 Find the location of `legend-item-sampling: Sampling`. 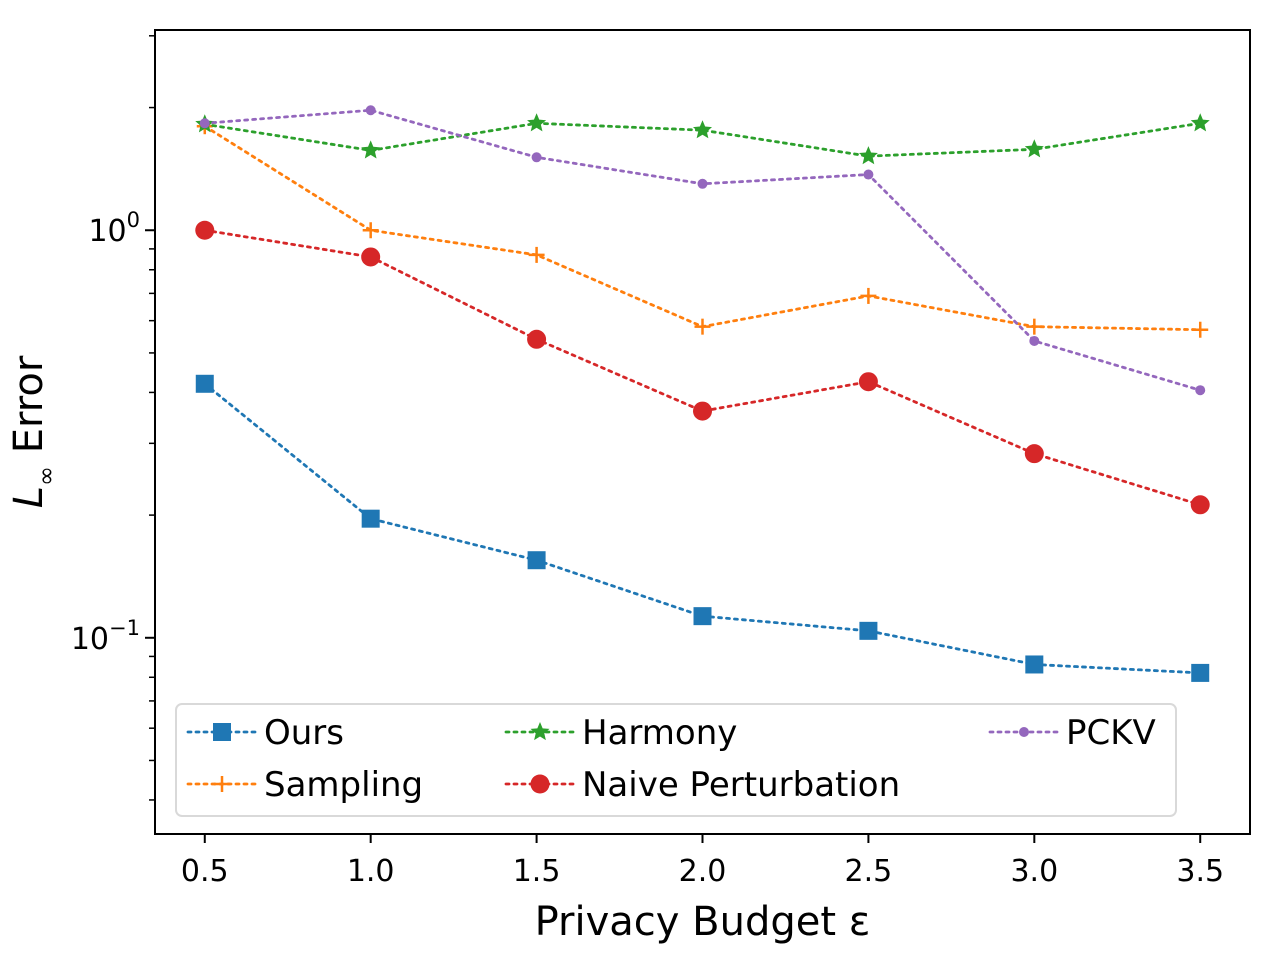

legend-item-sampling: Sampling is located at coordinates (304, 785).